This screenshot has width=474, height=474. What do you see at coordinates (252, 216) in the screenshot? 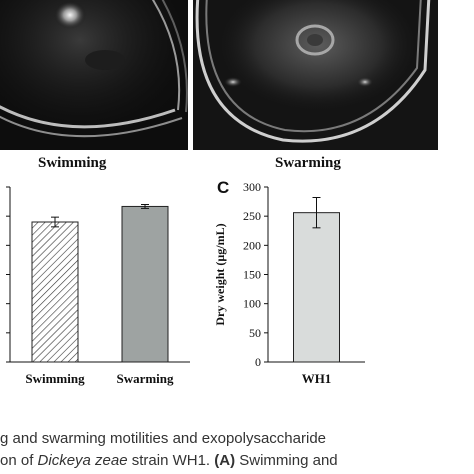
I see `y-tick-label: 250` at bounding box center [252, 216].